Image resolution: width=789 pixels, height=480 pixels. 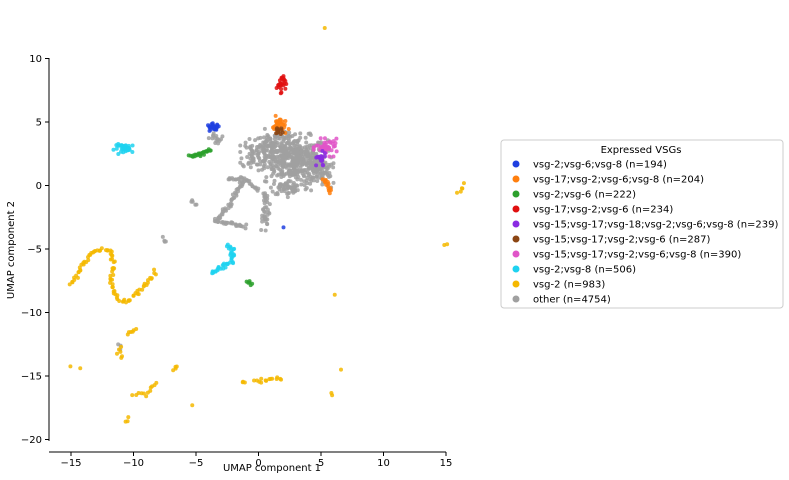 What do you see at coordinates (258, 463) in the screenshot?
I see `x-tick-label: 0` at bounding box center [258, 463].